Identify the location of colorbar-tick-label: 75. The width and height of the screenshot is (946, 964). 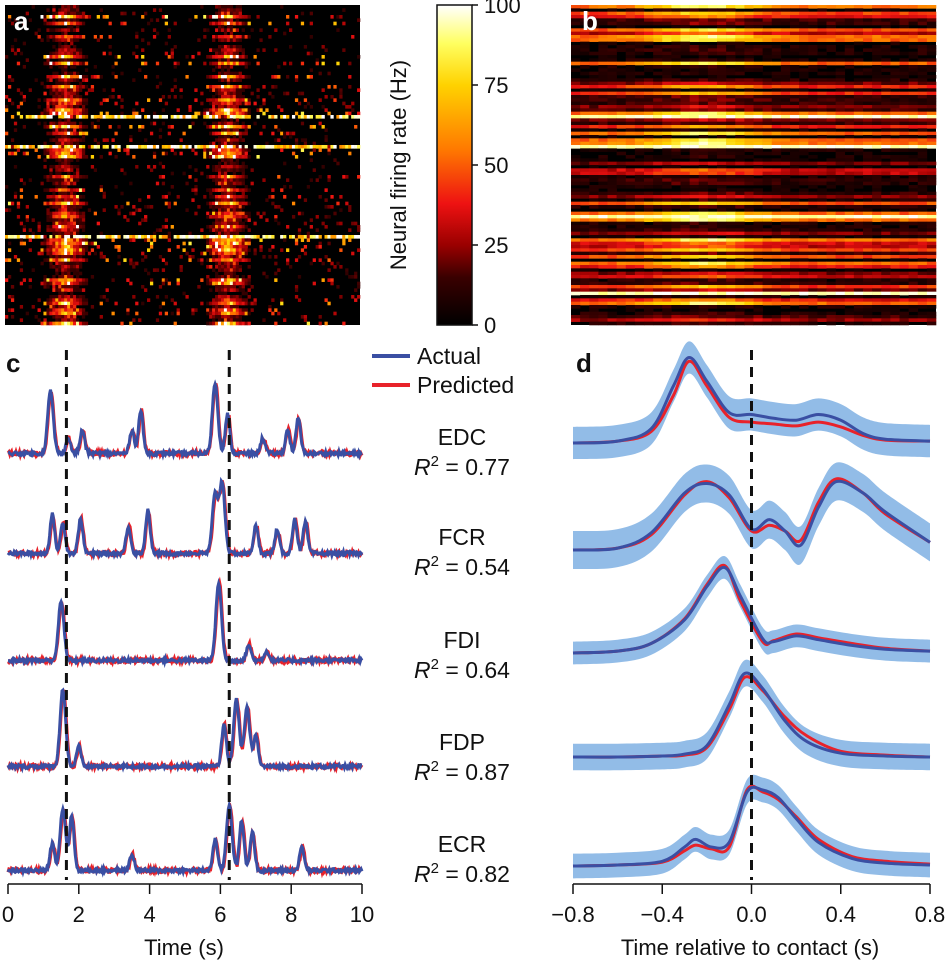
(496, 85).